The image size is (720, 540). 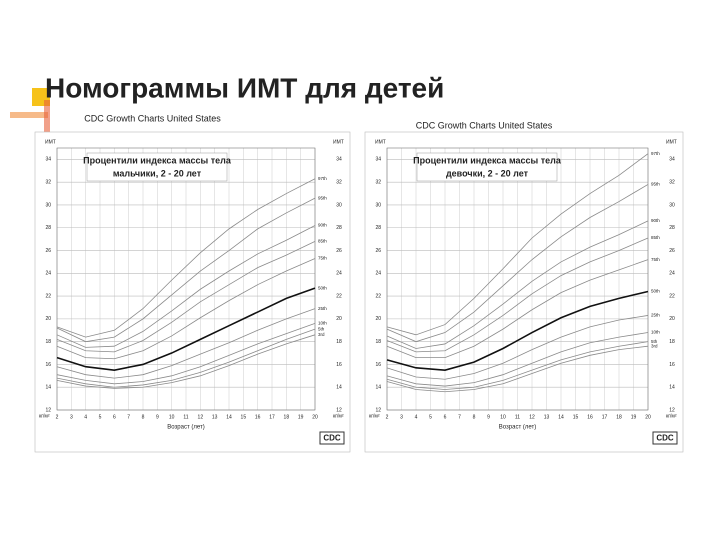 I want to click on logo-box, so click(x=665, y=438).